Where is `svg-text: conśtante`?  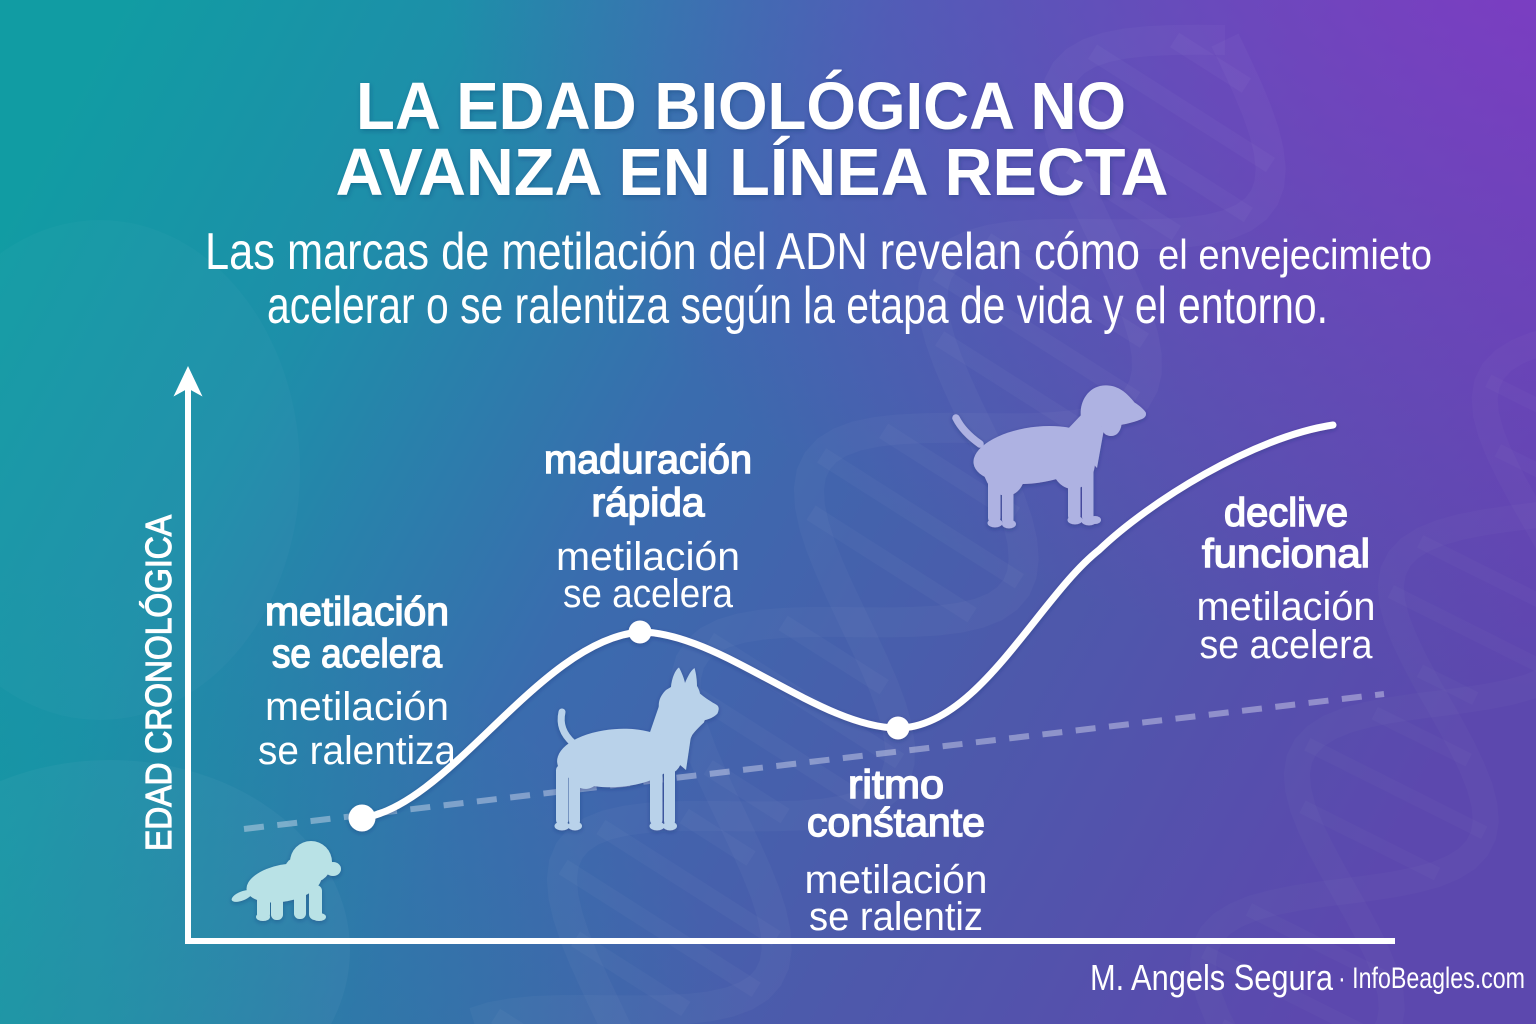
svg-text: conśtante is located at coordinates (896, 823).